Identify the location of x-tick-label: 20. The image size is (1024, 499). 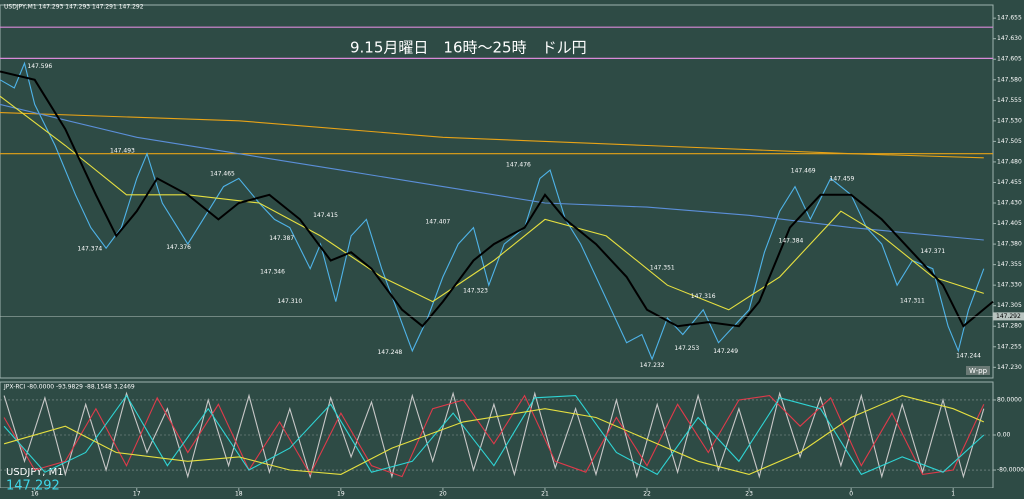
(443, 494).